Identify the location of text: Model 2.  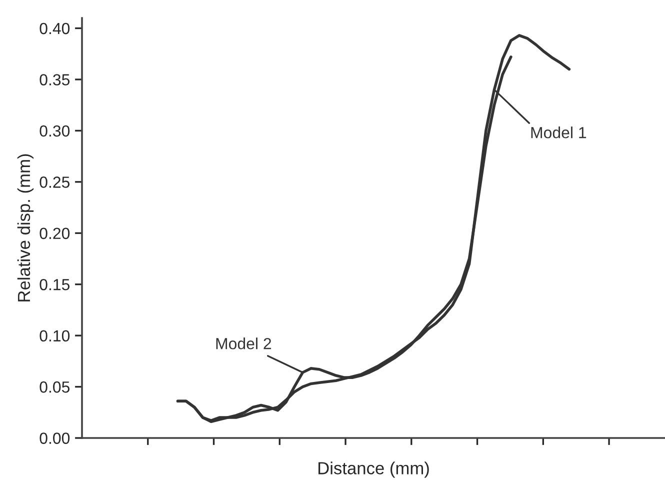
(244, 344).